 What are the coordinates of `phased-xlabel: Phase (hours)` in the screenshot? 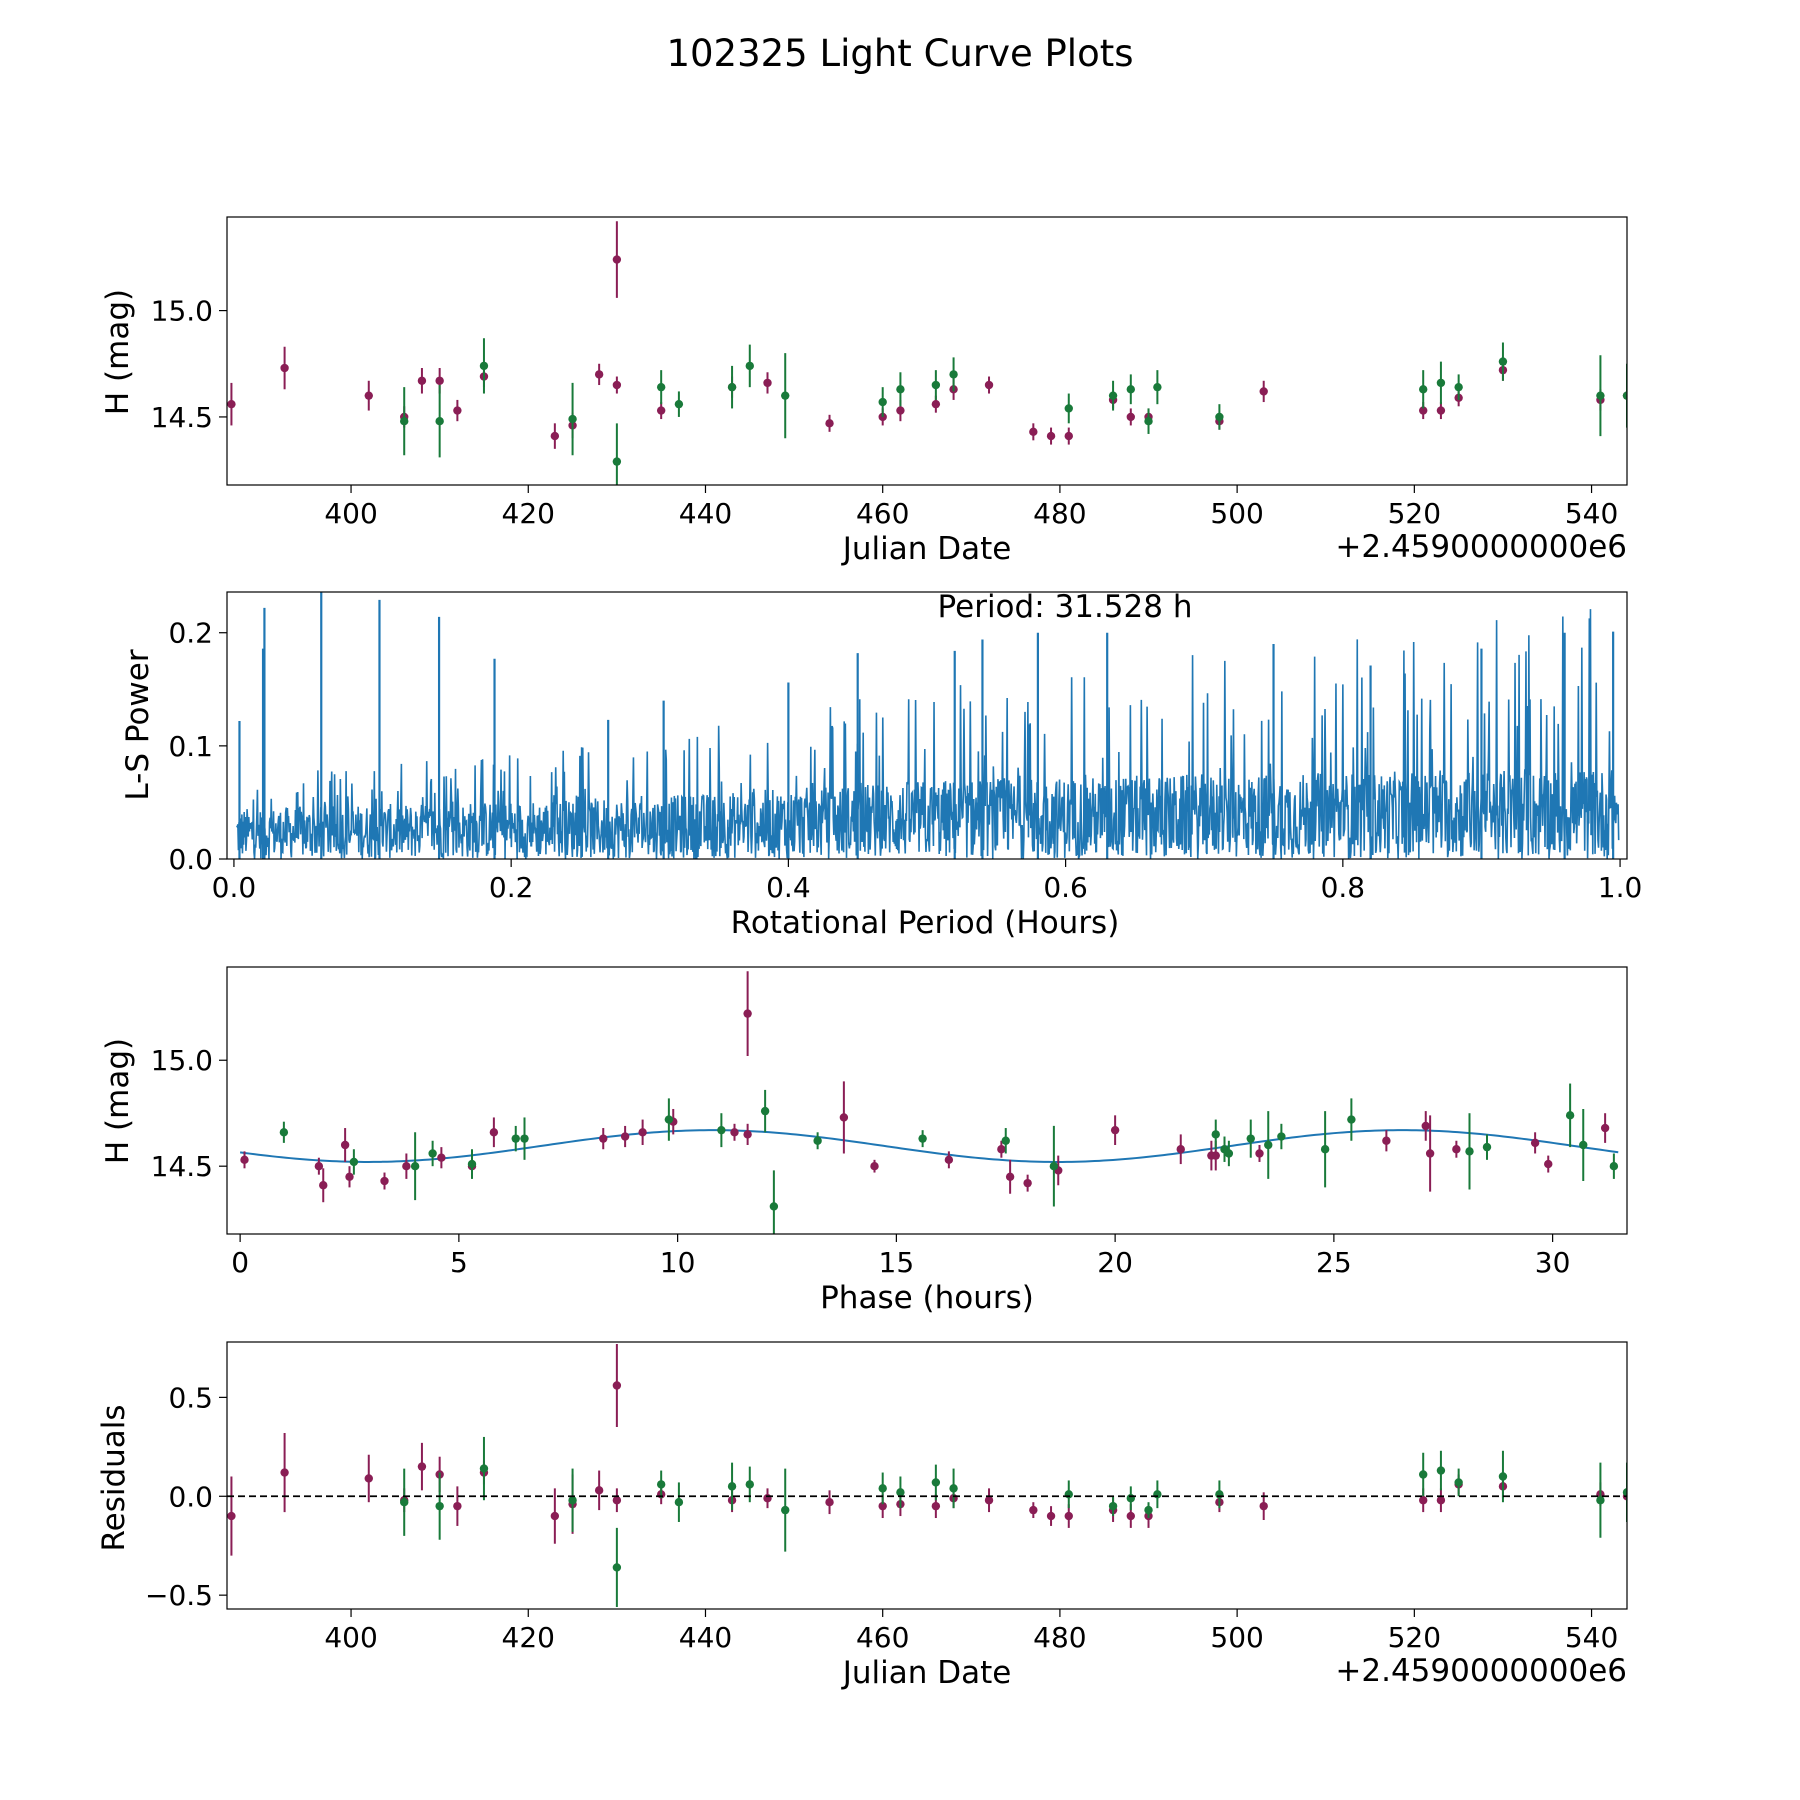 It's located at (927, 1298).